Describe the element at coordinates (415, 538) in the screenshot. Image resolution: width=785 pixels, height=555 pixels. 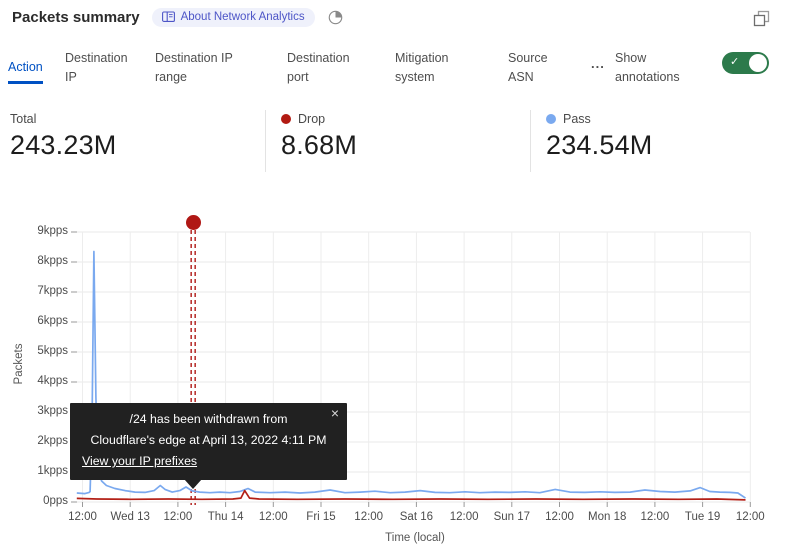
I see `x-axis-title: Time (local)` at that location.